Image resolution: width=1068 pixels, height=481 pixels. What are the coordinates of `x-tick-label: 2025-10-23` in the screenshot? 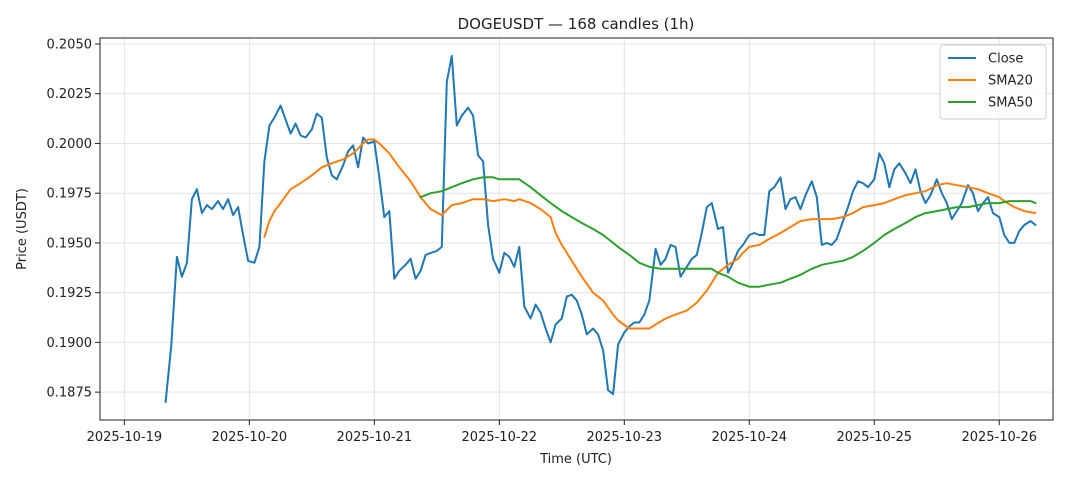 It's located at (625, 437).